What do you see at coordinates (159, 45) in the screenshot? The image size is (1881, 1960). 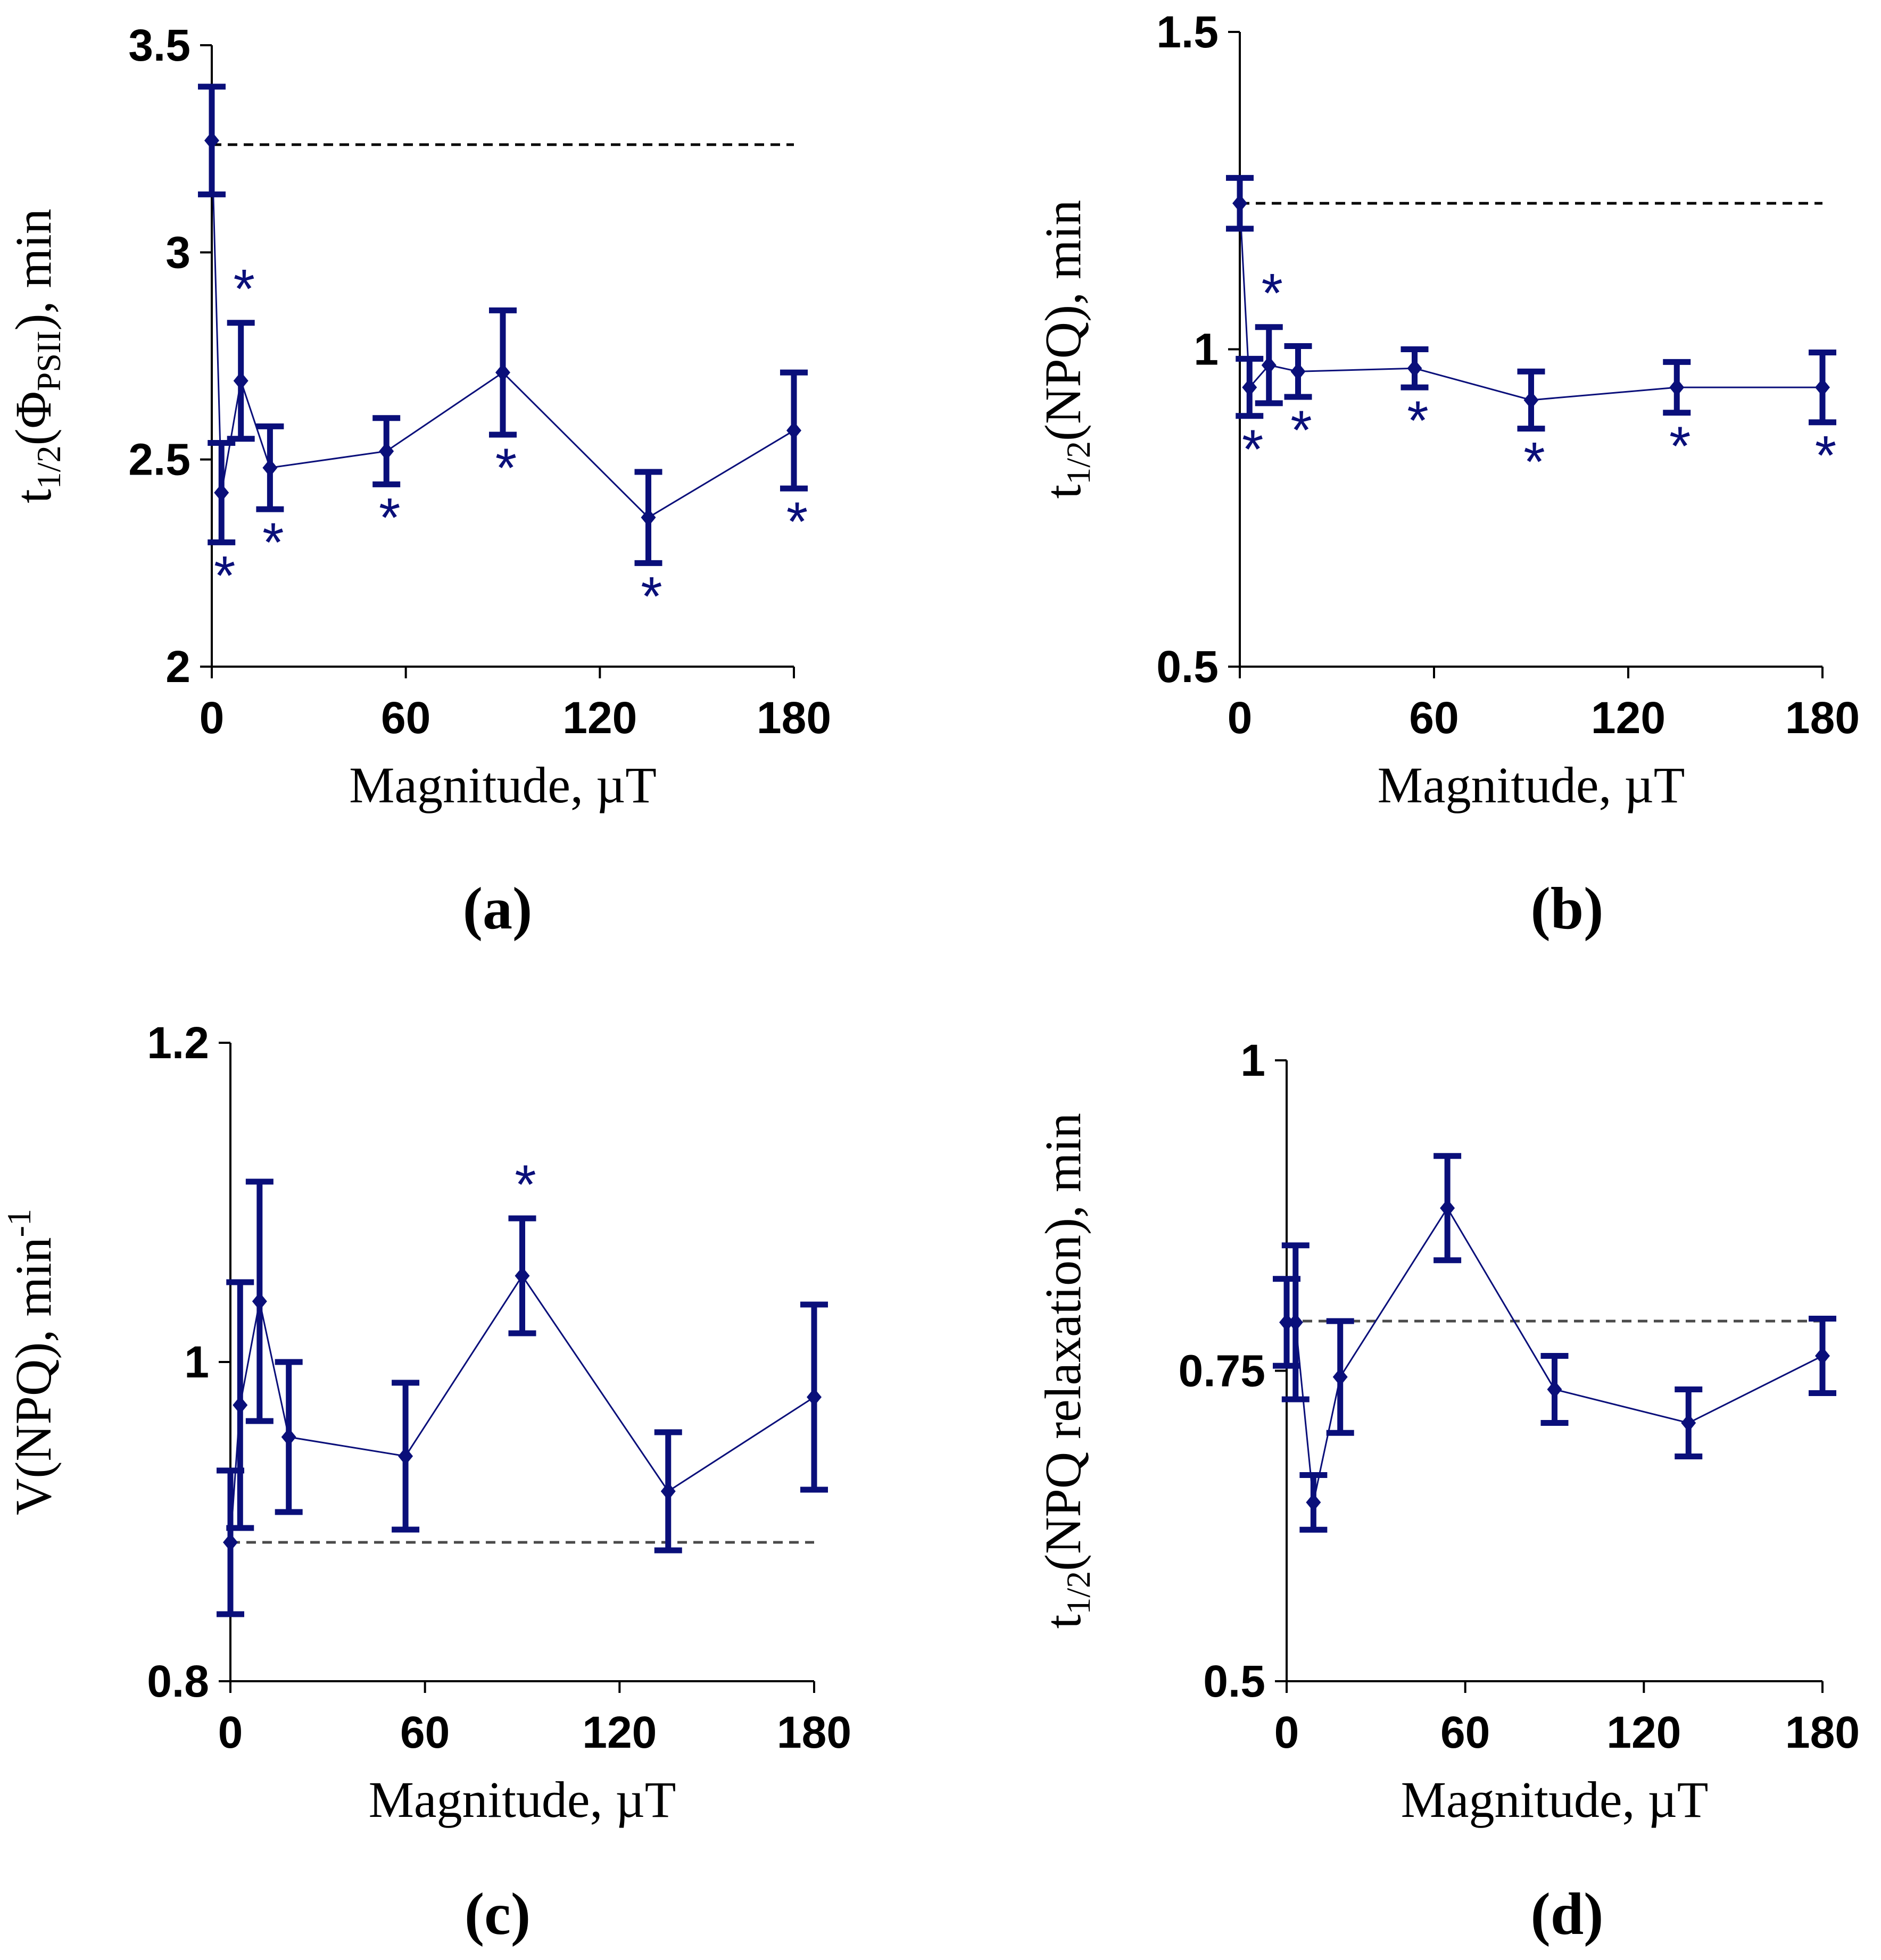 I see `y-tick-label: 3.5` at bounding box center [159, 45].